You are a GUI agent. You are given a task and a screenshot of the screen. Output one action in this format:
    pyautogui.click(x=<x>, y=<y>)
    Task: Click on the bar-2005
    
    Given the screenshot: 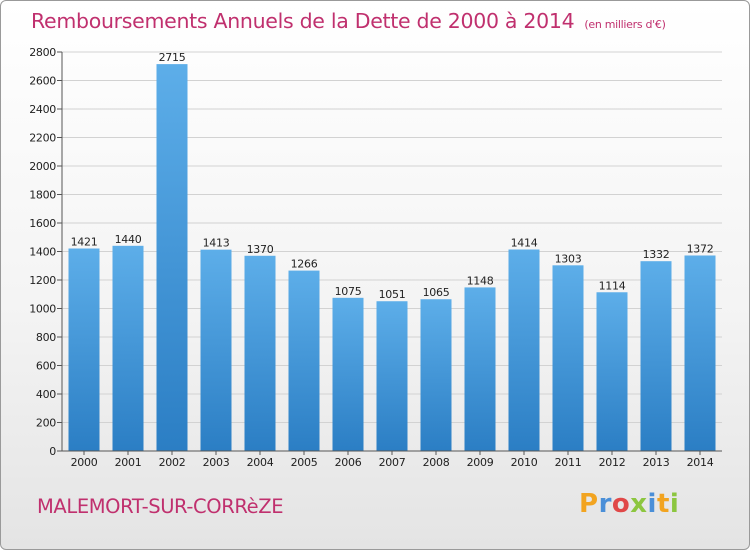 What is the action you would take?
    pyautogui.click(x=304, y=360)
    